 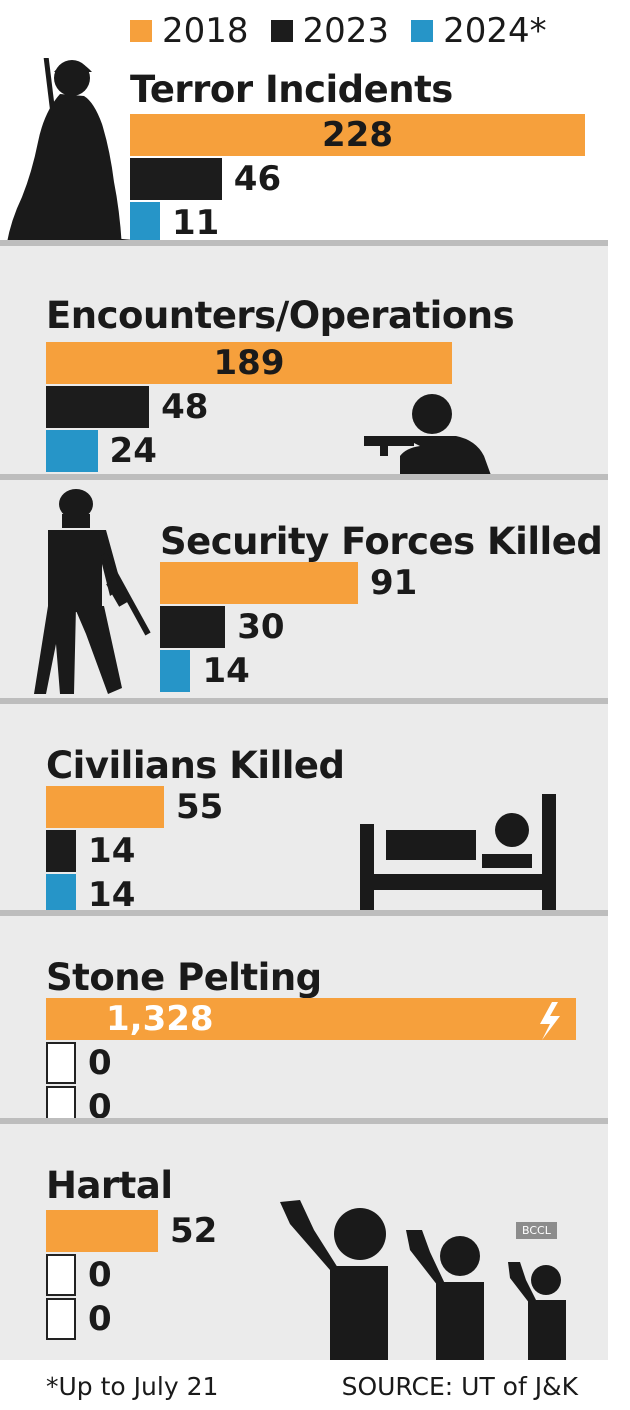 What do you see at coordinates (280, 315) in the screenshot?
I see `panel-title: Encounters/Operations` at bounding box center [280, 315].